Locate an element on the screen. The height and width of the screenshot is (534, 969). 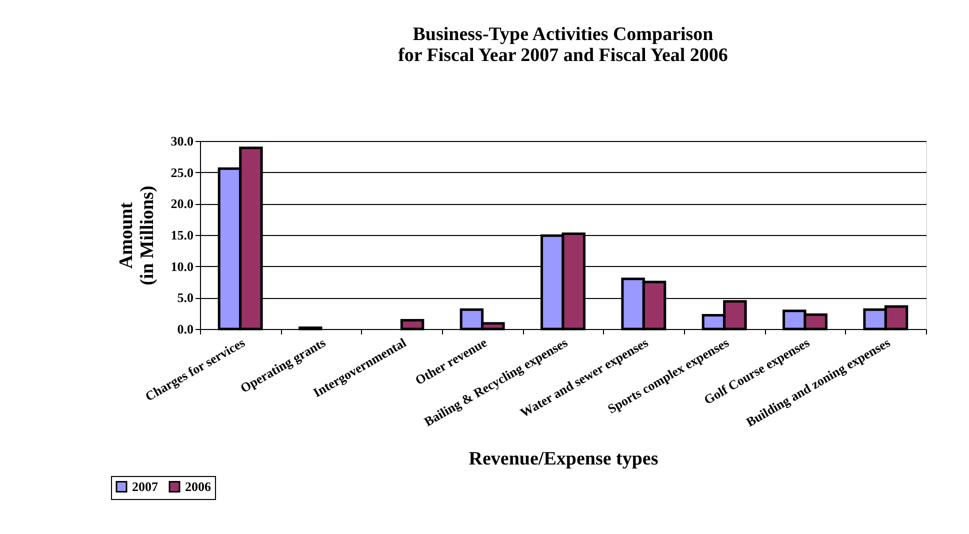
legend-label: 2007 is located at coordinates (145, 486).